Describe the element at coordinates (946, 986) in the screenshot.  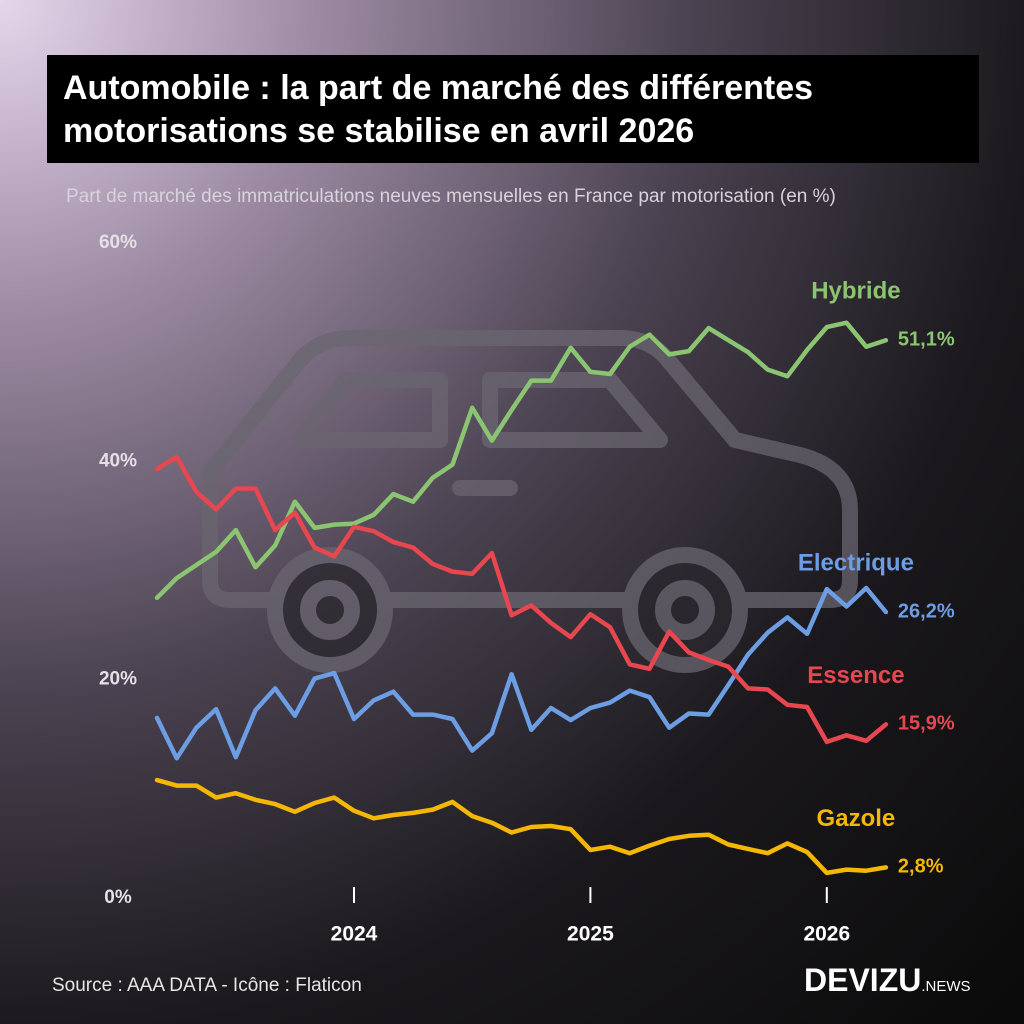
I see `brand-suffix: .NEWS` at that location.